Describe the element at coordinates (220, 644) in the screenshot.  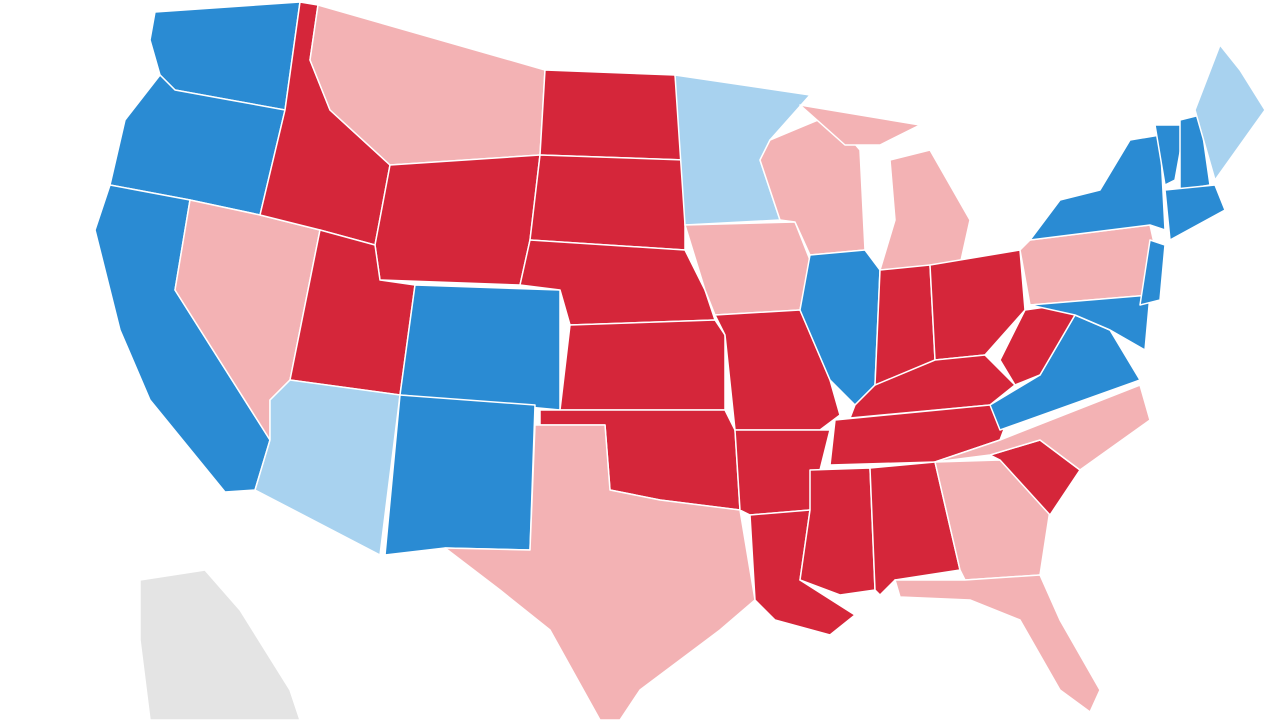
I see `state-ak` at that location.